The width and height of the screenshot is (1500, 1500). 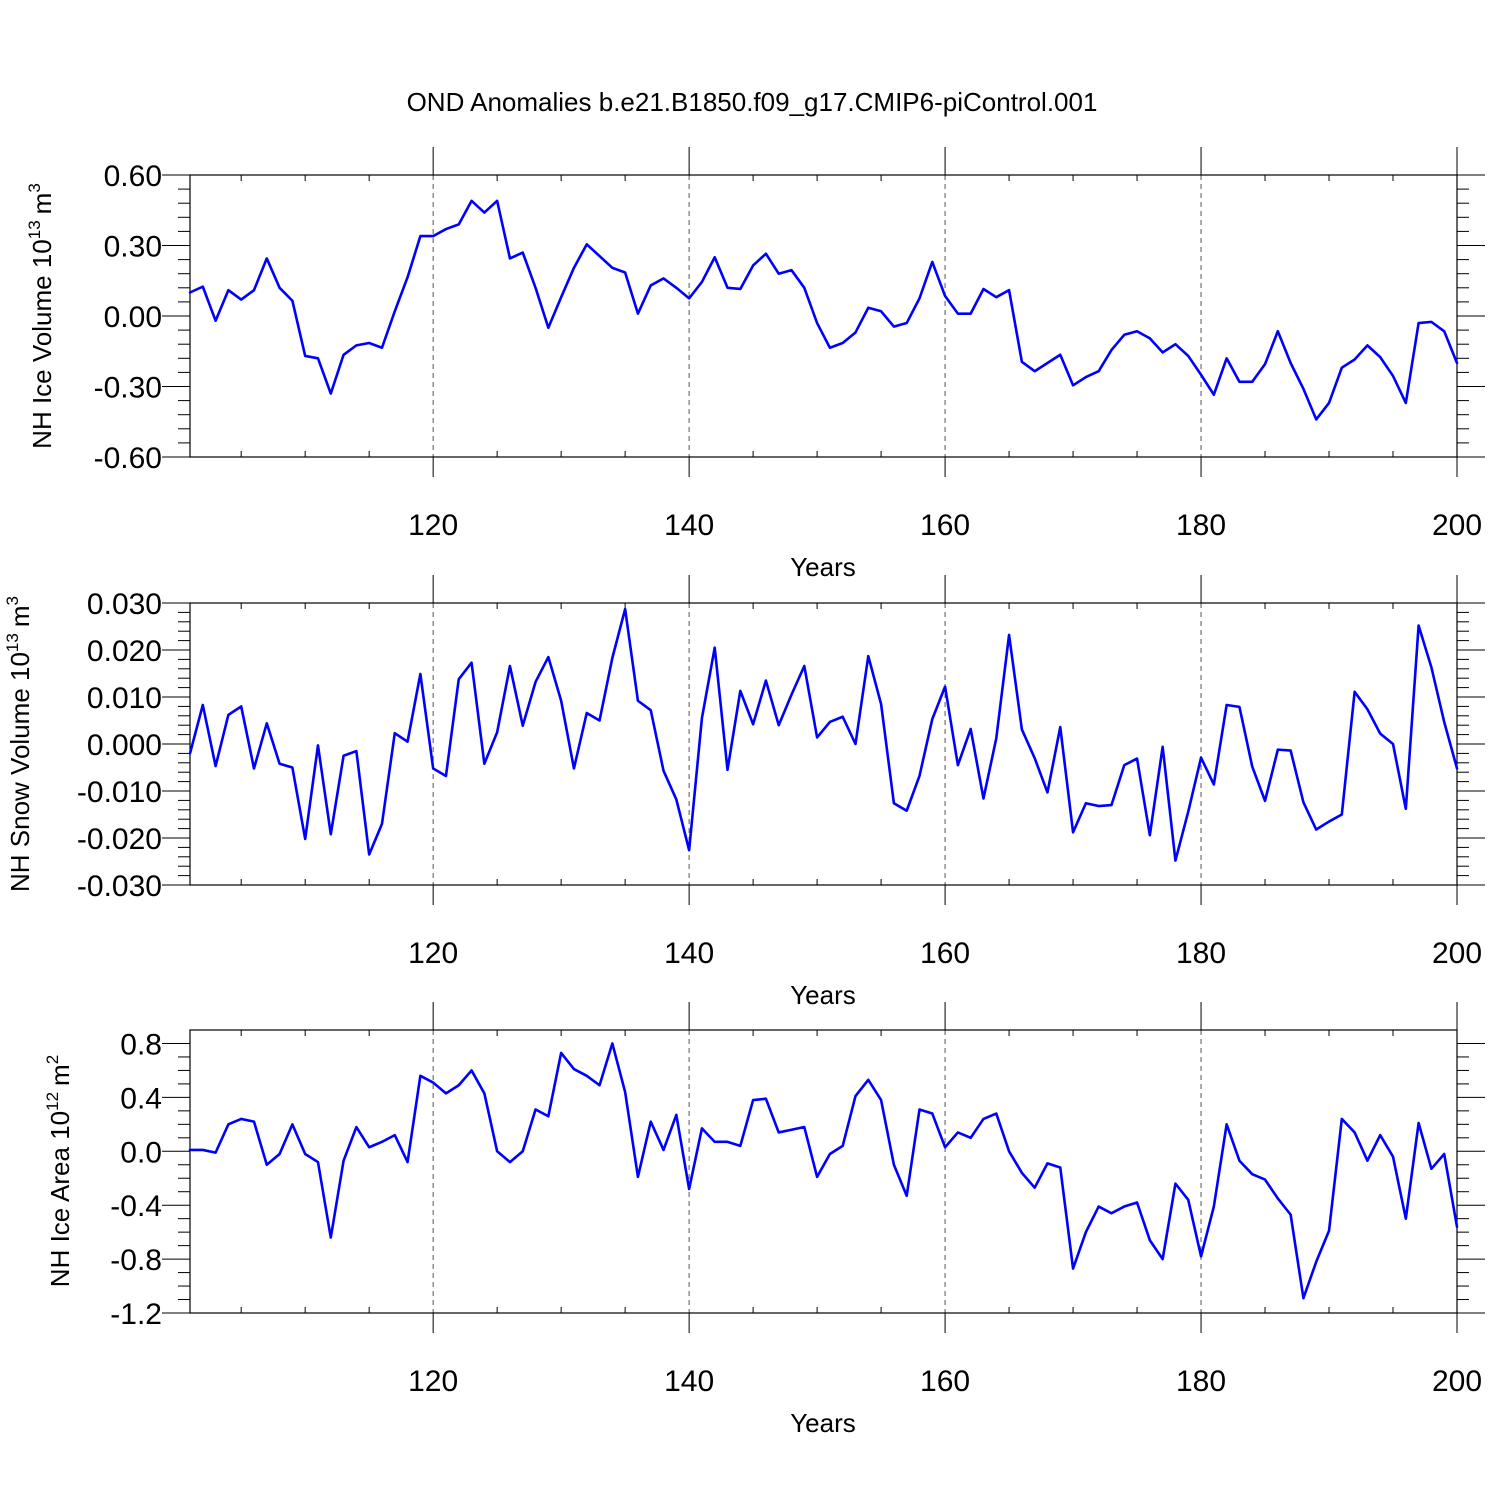 I want to click on y-axis-title-exp: 12, so click(x=52, y=1101).